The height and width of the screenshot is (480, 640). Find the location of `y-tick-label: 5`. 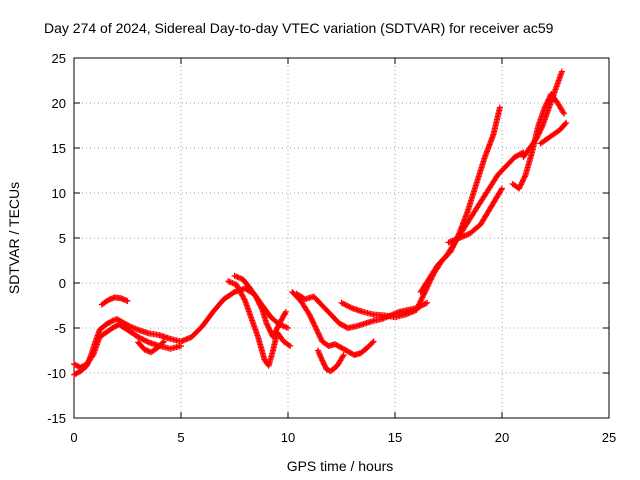

y-tick-label: 5 is located at coordinates (62, 238).